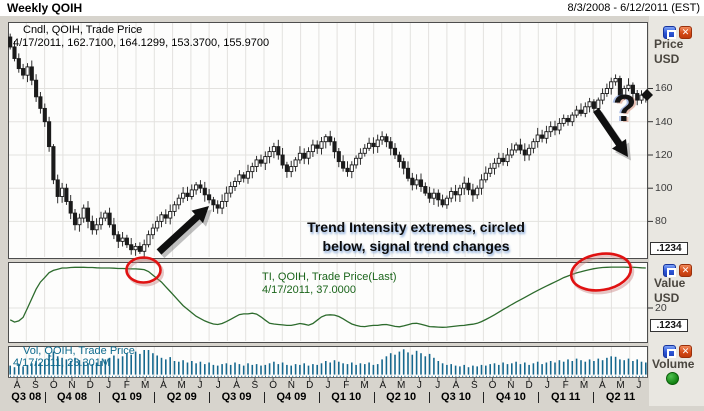 The image size is (704, 411). Describe the element at coordinates (416, 227) in the screenshot. I see `annotation-note-line1: Trend Intensity extremes, circled` at that location.